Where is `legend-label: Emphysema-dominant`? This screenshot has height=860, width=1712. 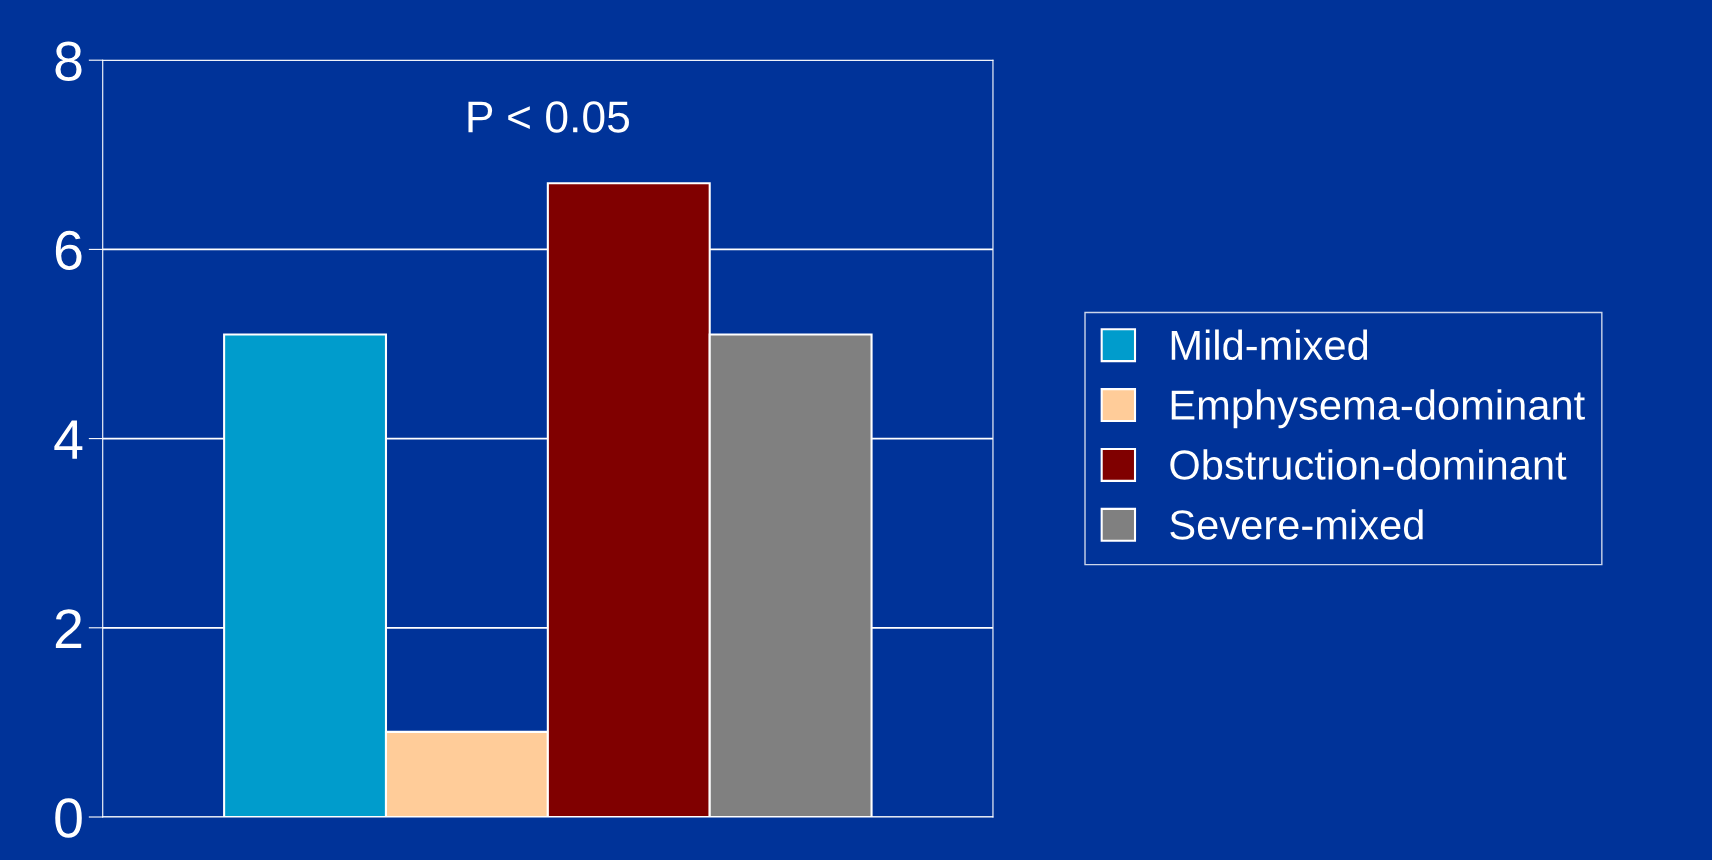
legend-label: Emphysema-dominant is located at coordinates (1378, 409).